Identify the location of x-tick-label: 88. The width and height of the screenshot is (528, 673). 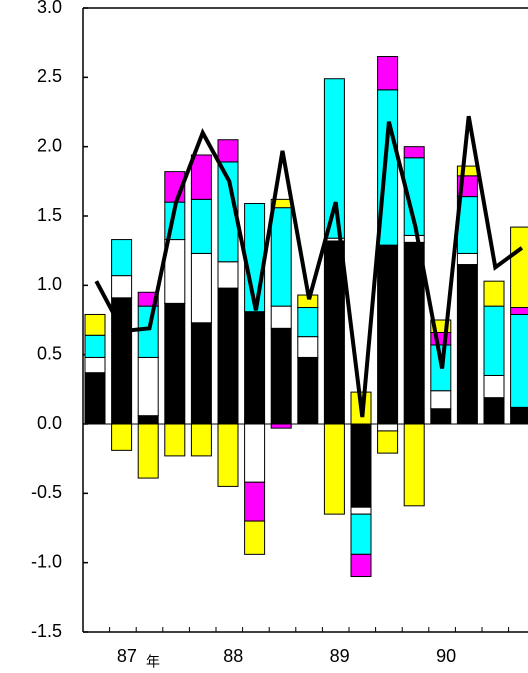
(233, 656).